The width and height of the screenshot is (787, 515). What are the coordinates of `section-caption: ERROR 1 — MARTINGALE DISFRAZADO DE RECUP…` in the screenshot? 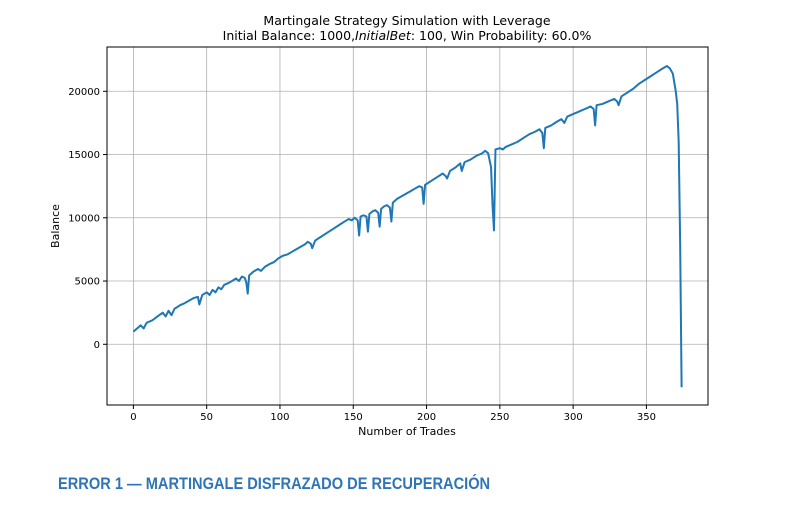 It's located at (274, 483).